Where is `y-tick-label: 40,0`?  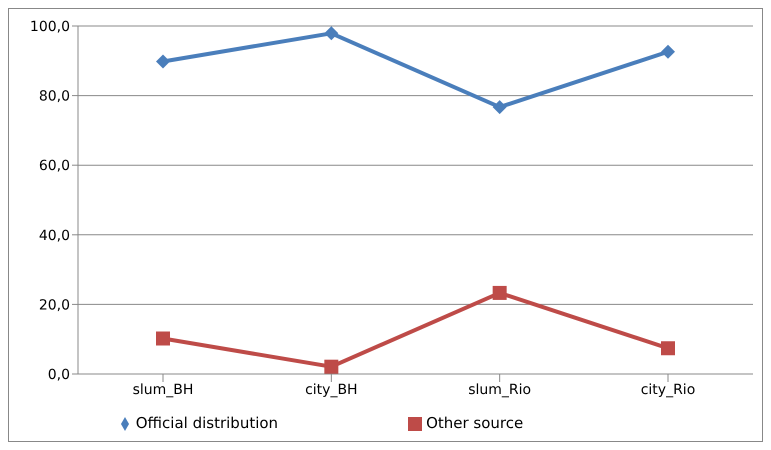
y-tick-label: 40,0 is located at coordinates (54, 236).